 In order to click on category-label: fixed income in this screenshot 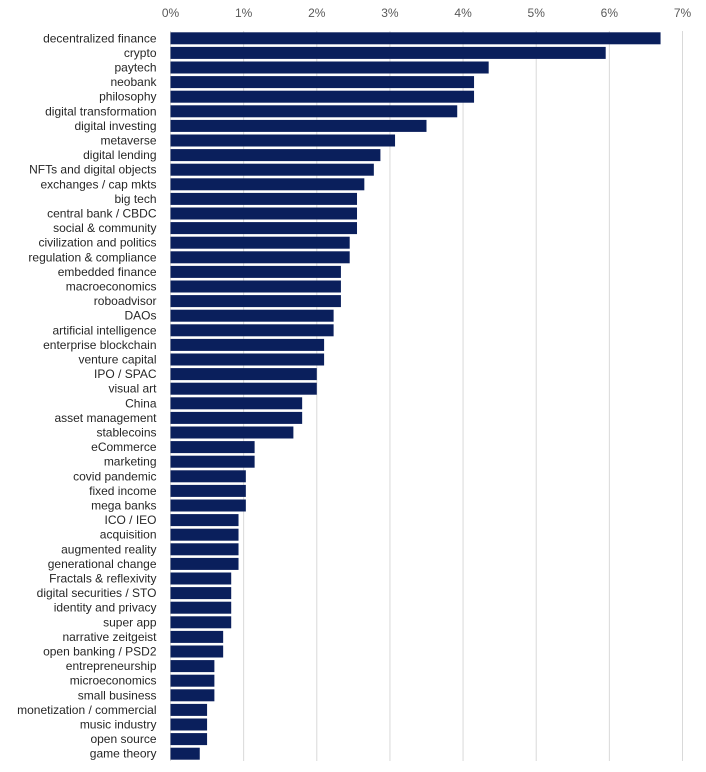, I will do `click(123, 491)`.